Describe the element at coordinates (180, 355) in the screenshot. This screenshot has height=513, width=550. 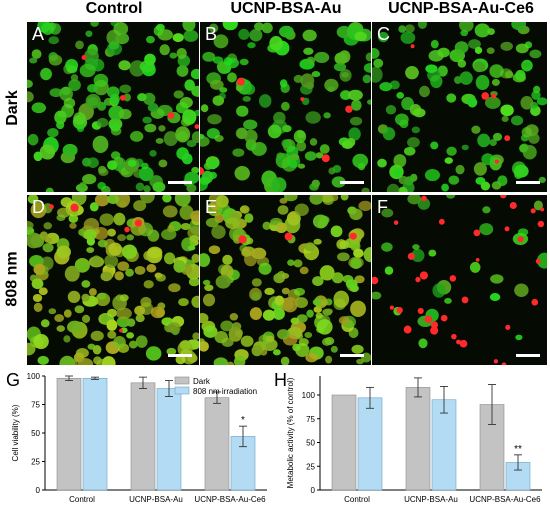
I see `scale-bar` at that location.